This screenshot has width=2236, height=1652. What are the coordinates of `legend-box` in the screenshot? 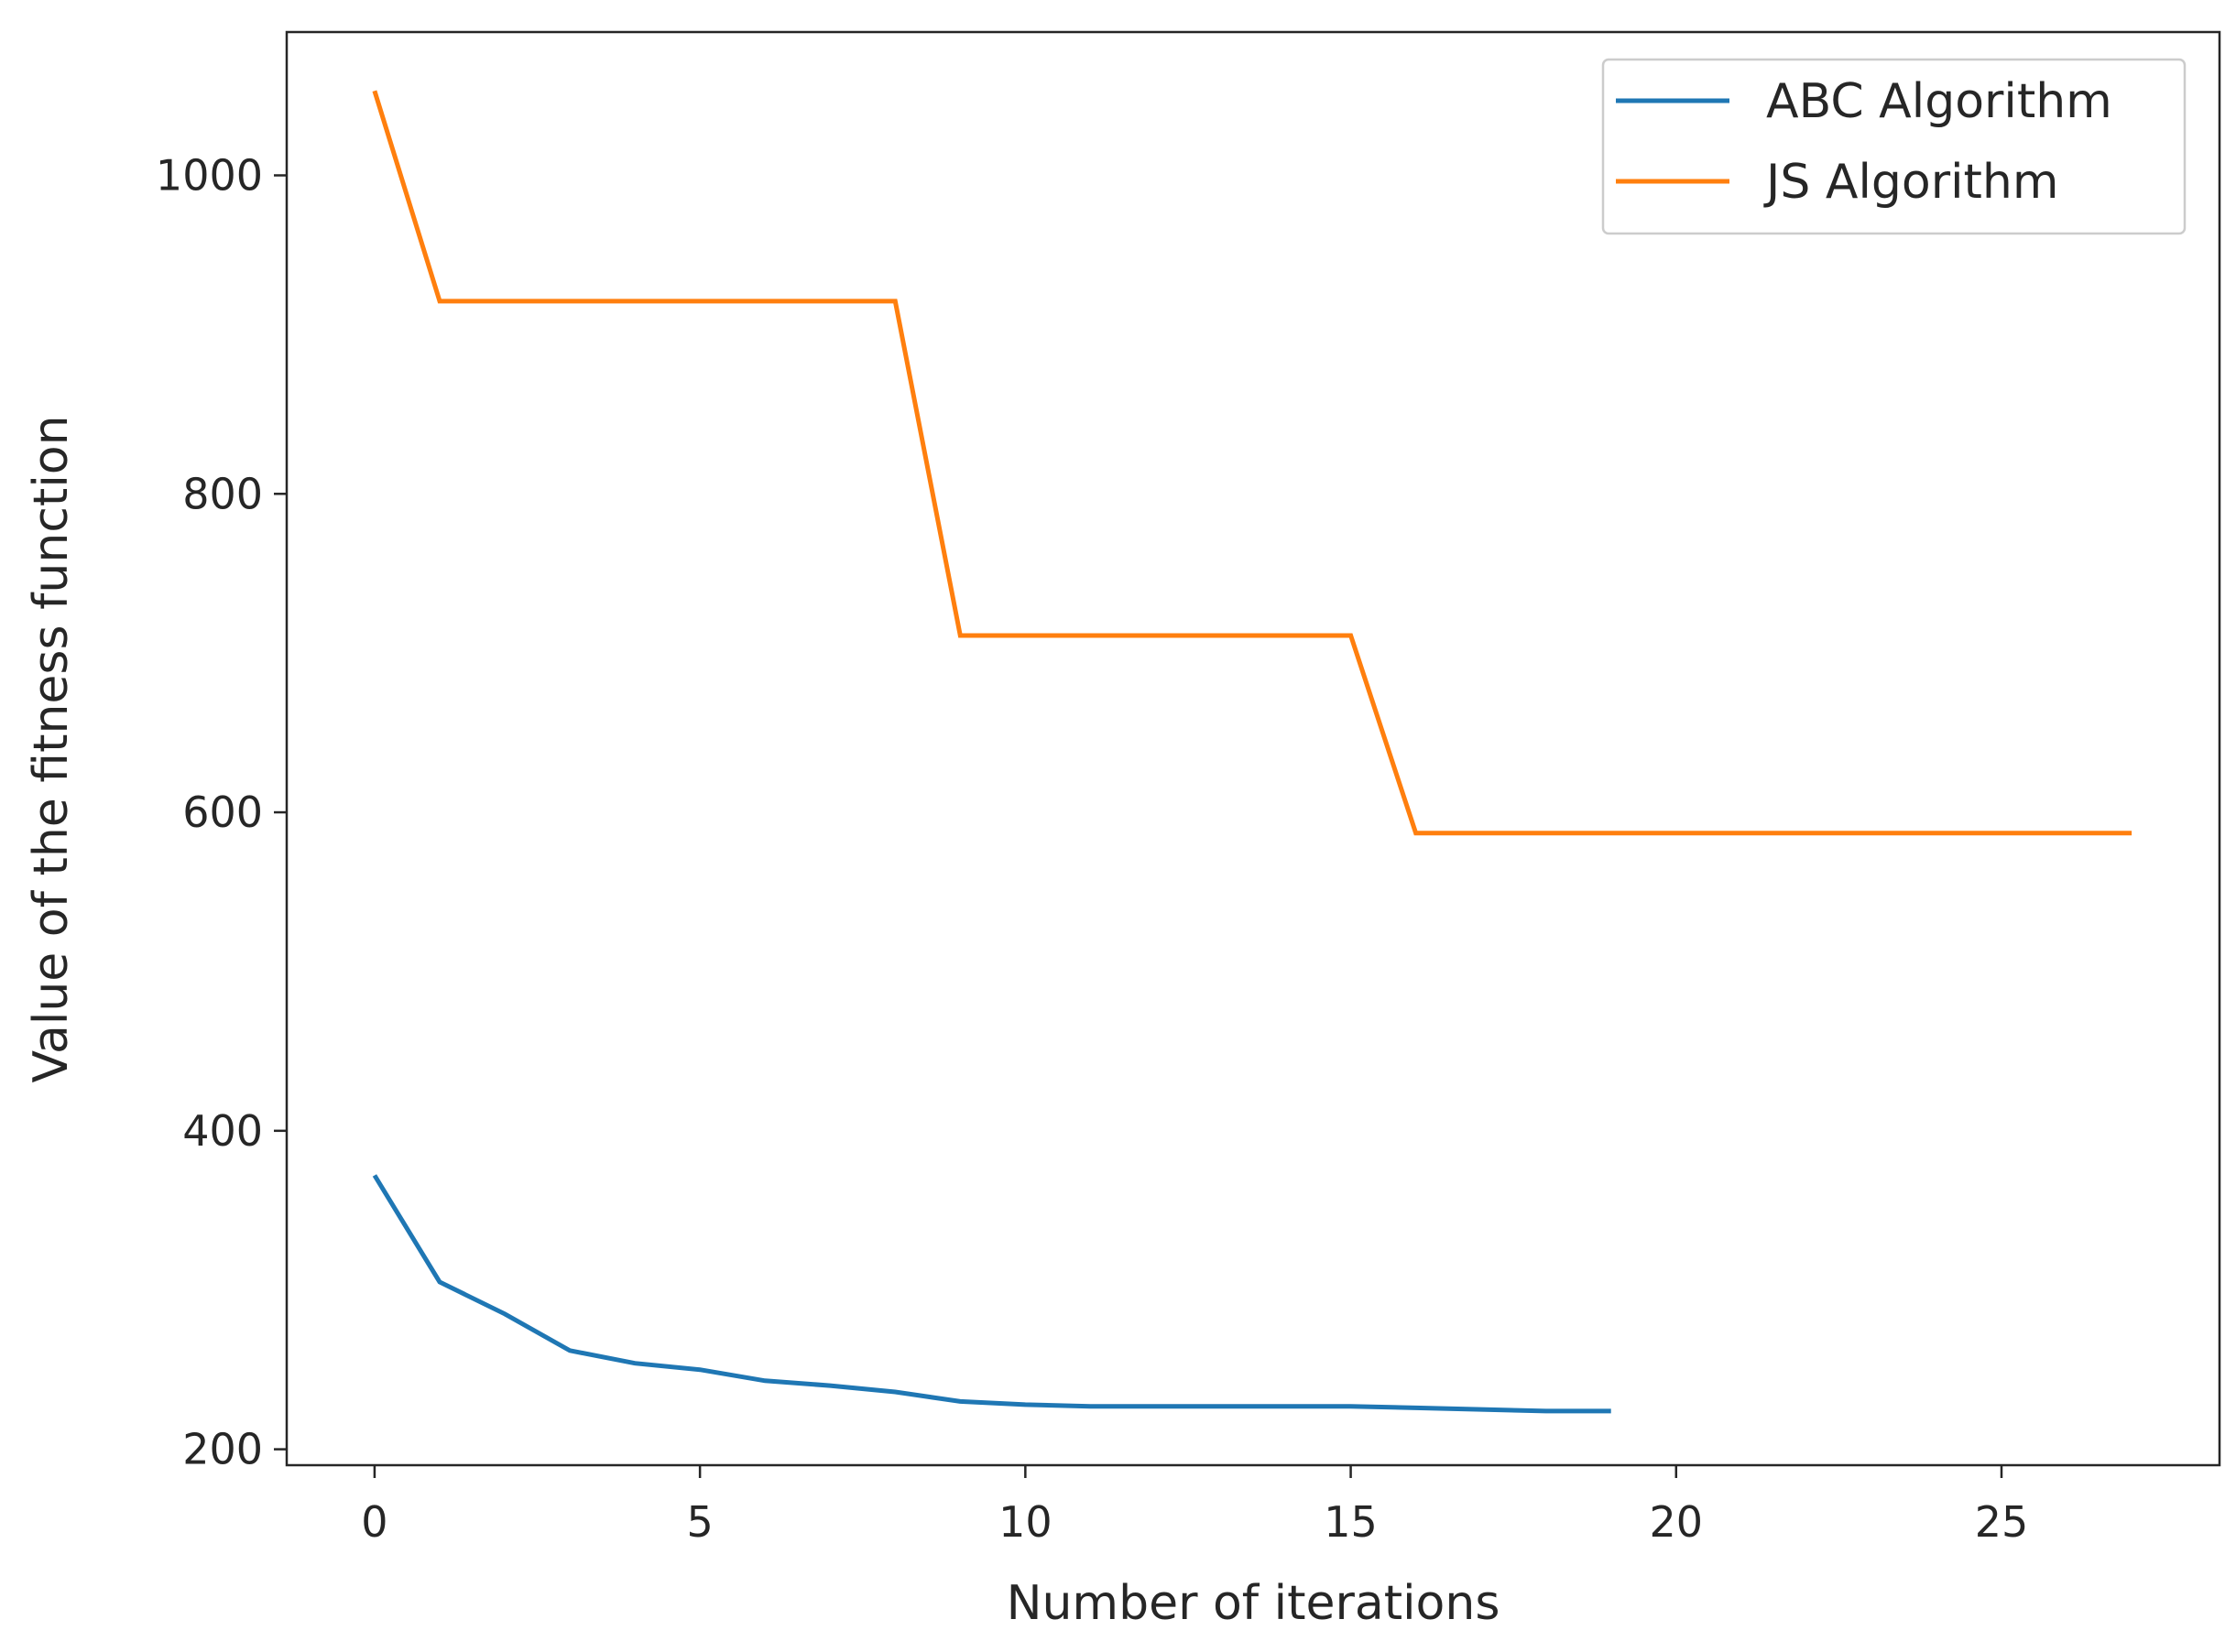 It's located at (1894, 146).